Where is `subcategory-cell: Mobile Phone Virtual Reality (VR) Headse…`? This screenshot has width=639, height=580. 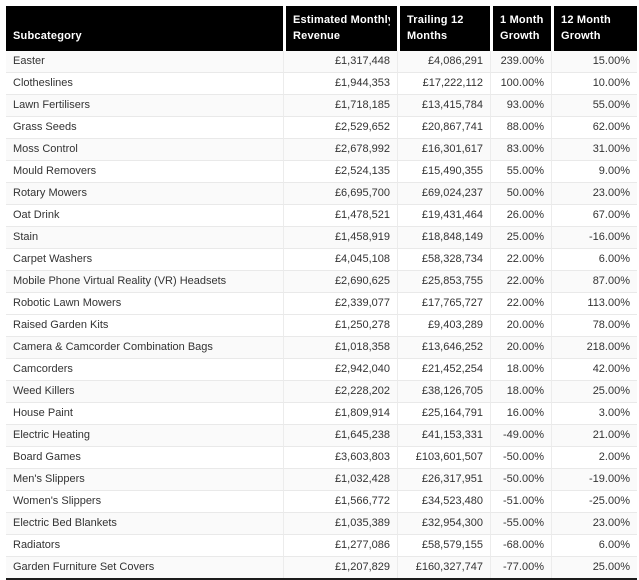
subcategory-cell: Mobile Phone Virtual Reality (VR) Headse… is located at coordinates (144, 281).